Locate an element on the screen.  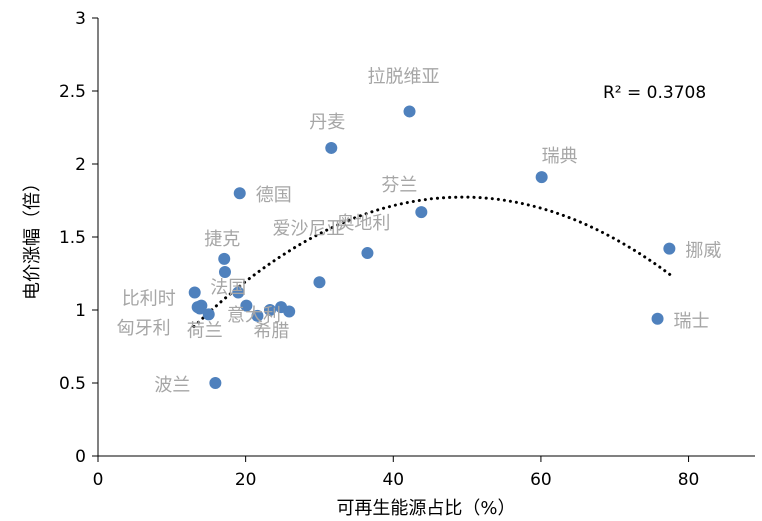
y-tick-label: 2 is located at coordinates (80, 165).